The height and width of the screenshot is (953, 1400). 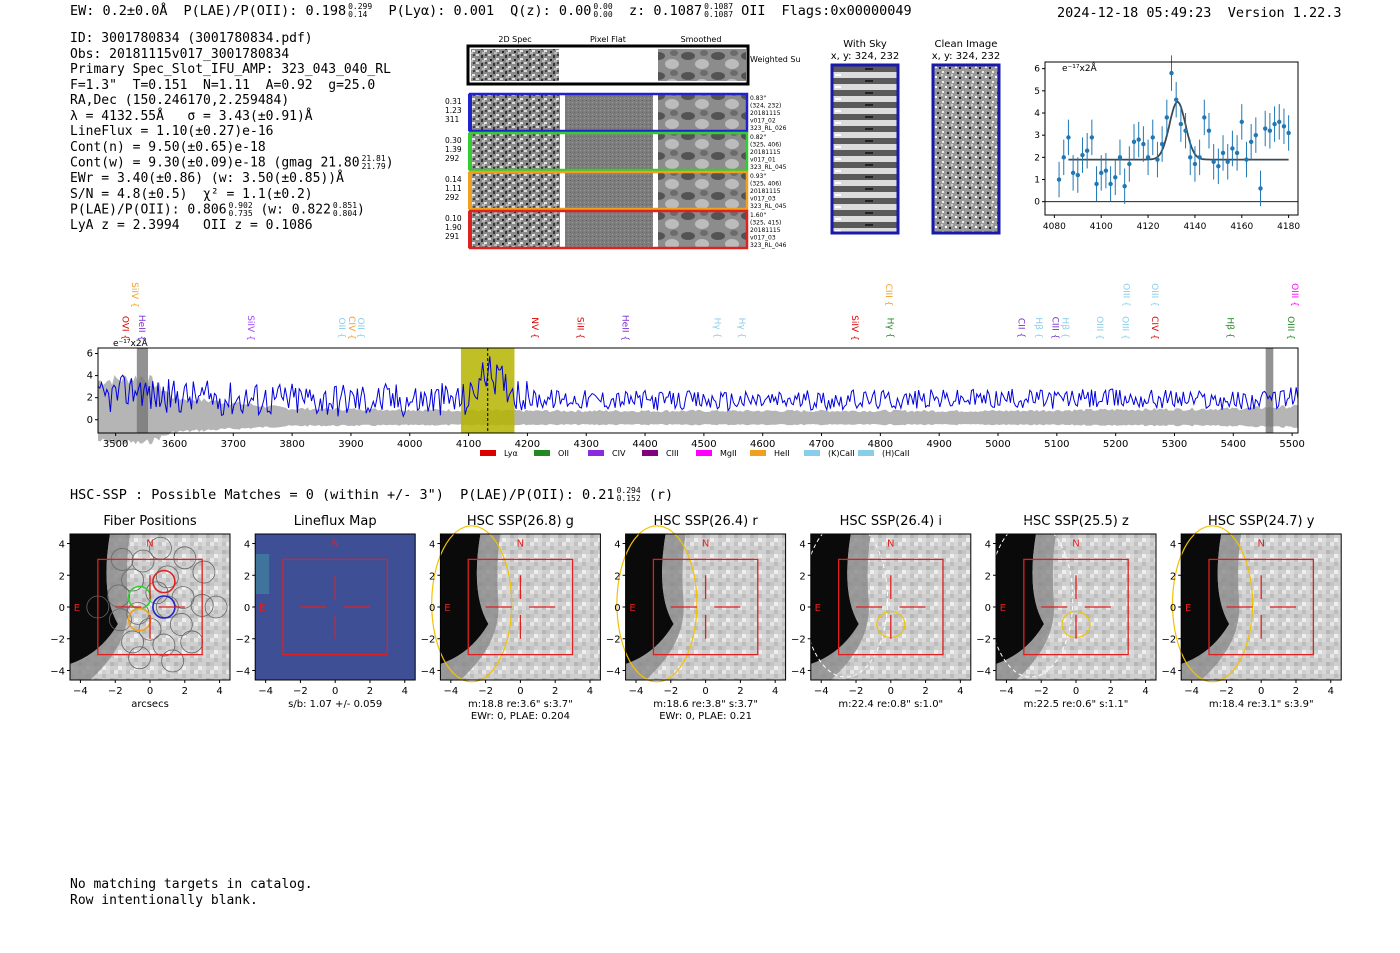 What do you see at coordinates (345, 205) in the screenshot?
I see `info-plae-w-hi: 0.851` at bounding box center [345, 205].